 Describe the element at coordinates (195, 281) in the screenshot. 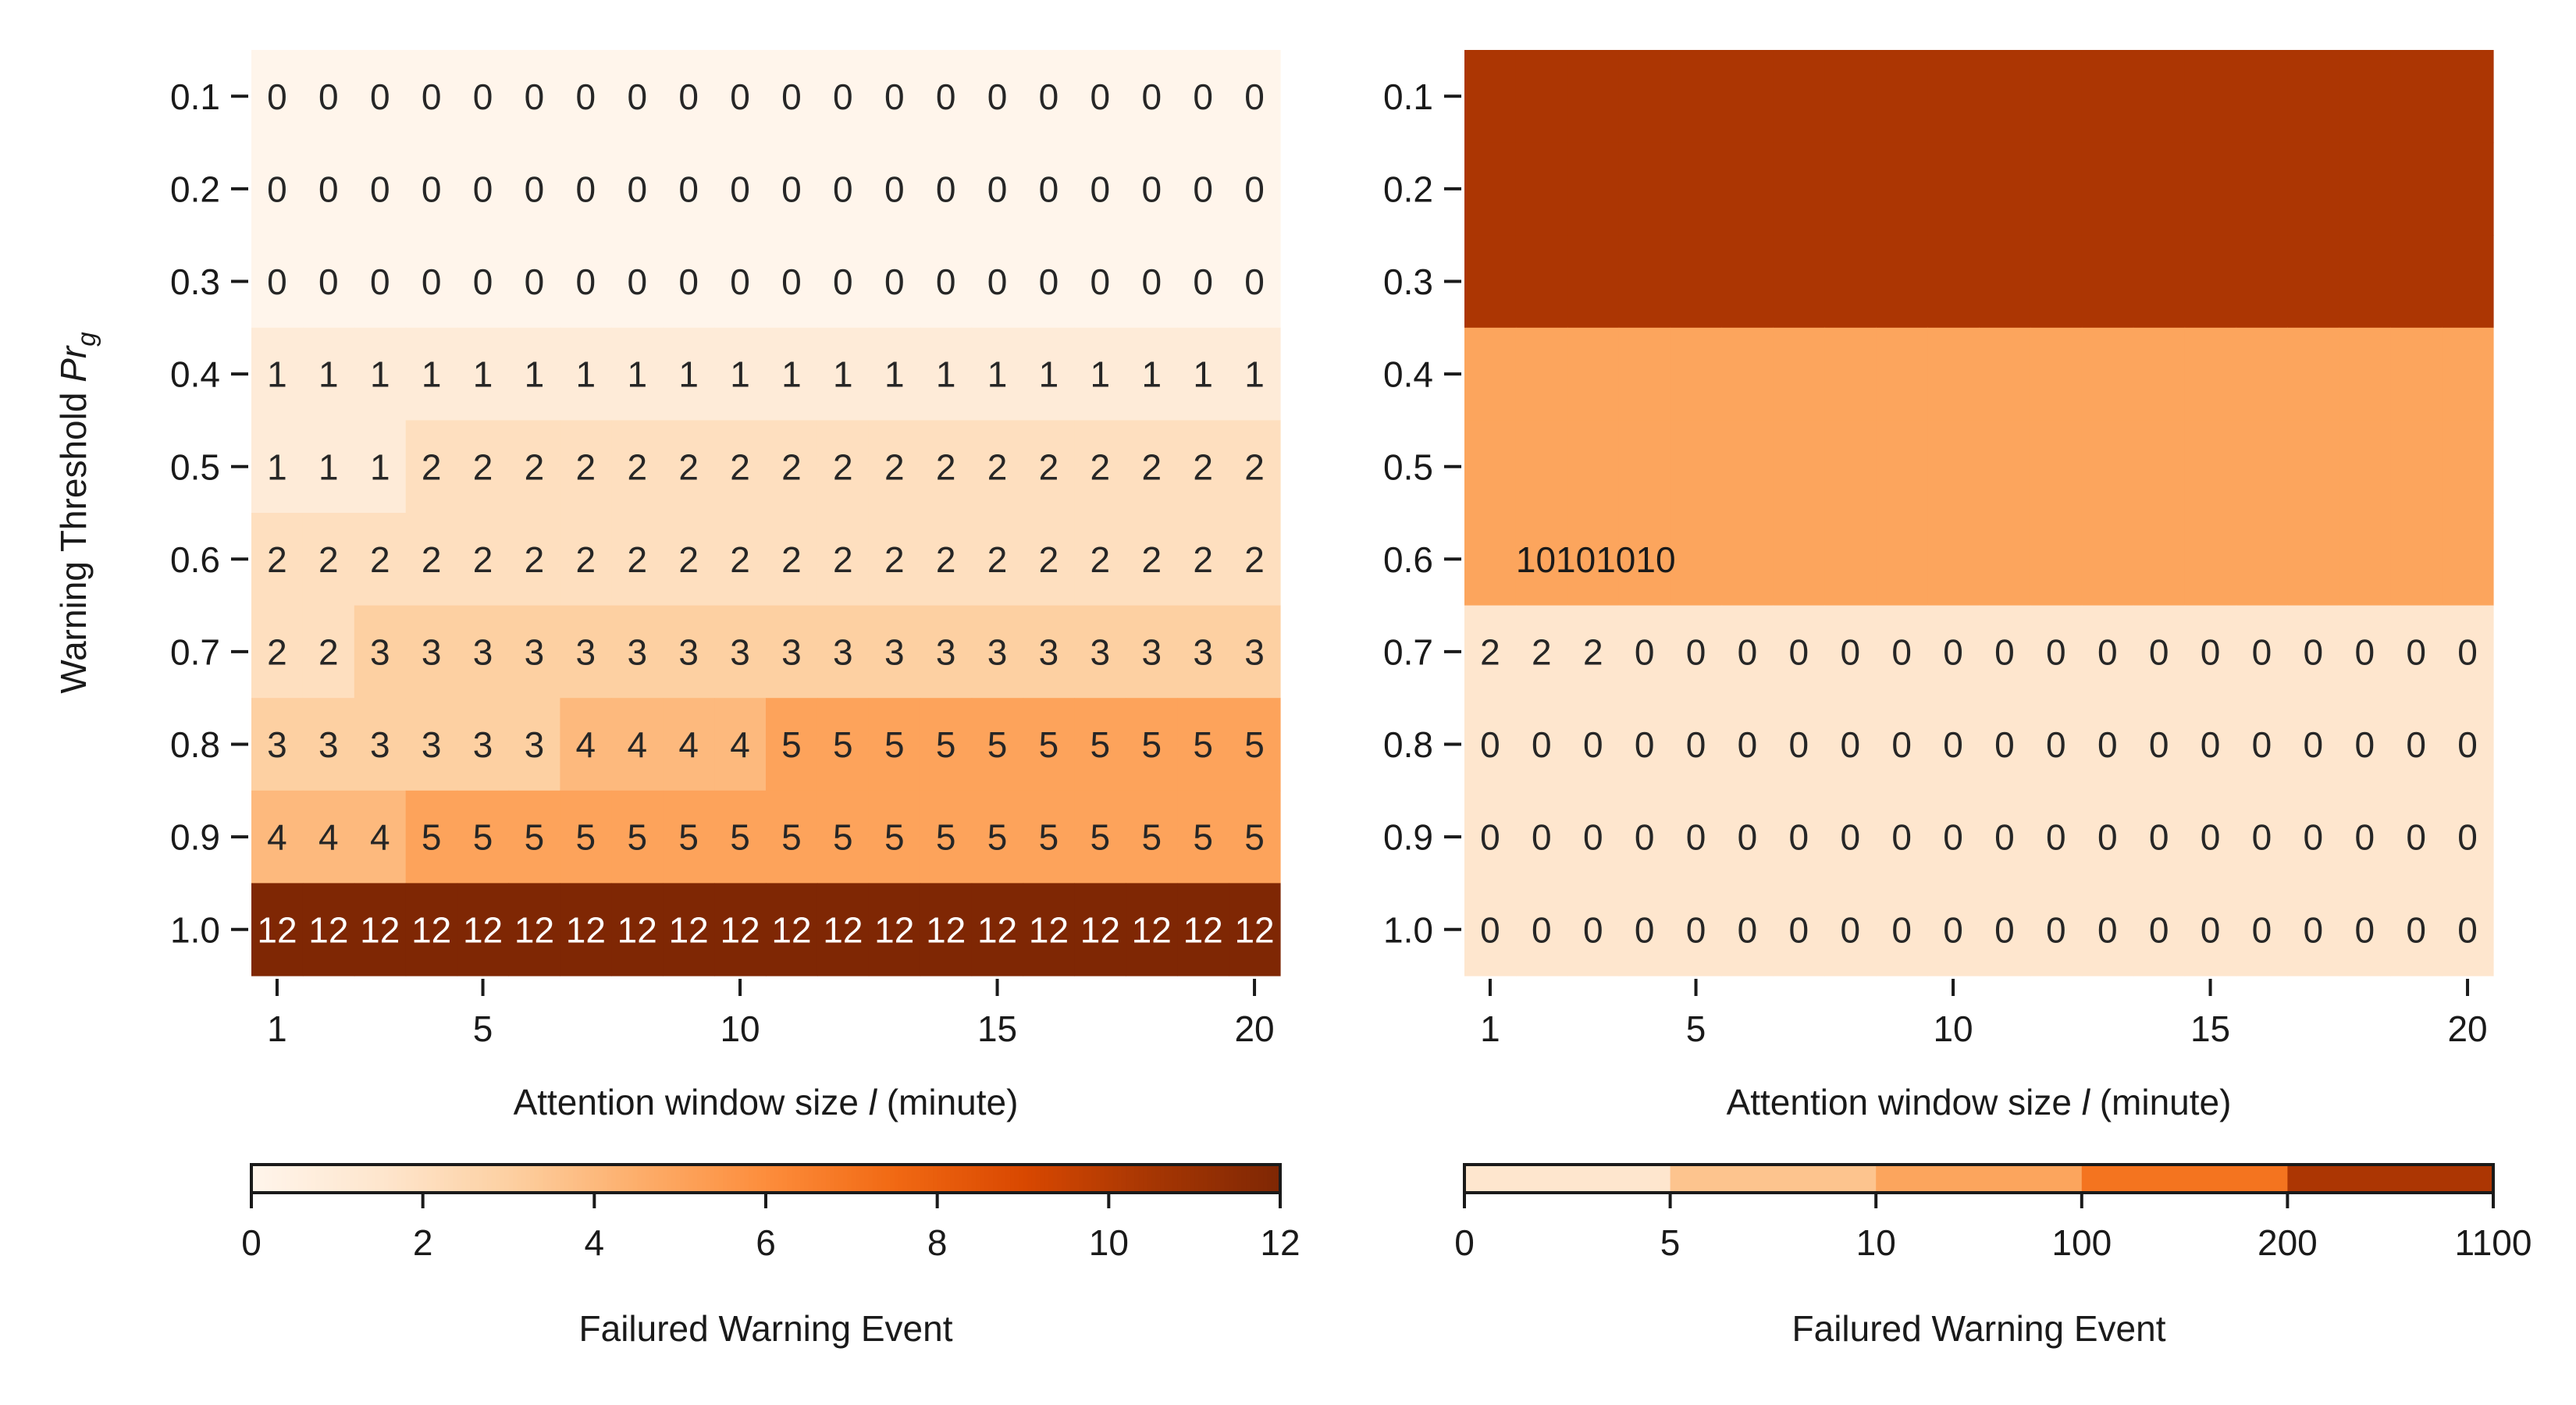

I see `y-tick-label: 0.3` at that location.